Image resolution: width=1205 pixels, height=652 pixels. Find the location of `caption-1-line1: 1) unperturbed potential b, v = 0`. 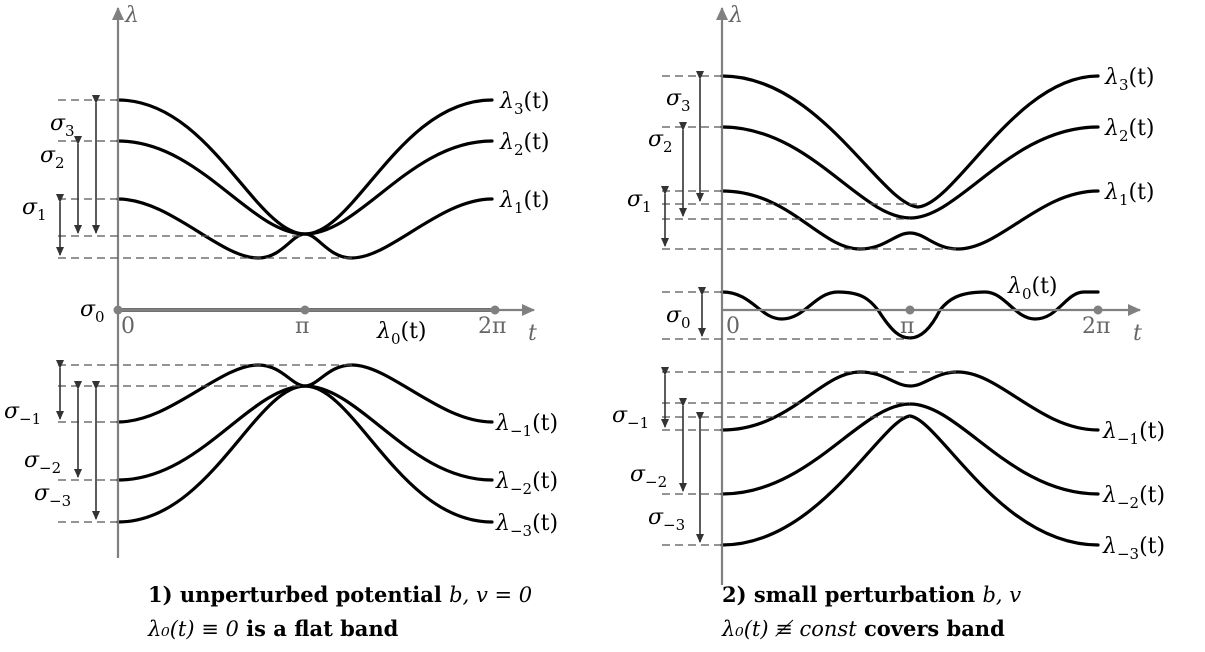

caption-1-line1: 1) unperturbed potential b, v = 0 is located at coordinates (340, 594).